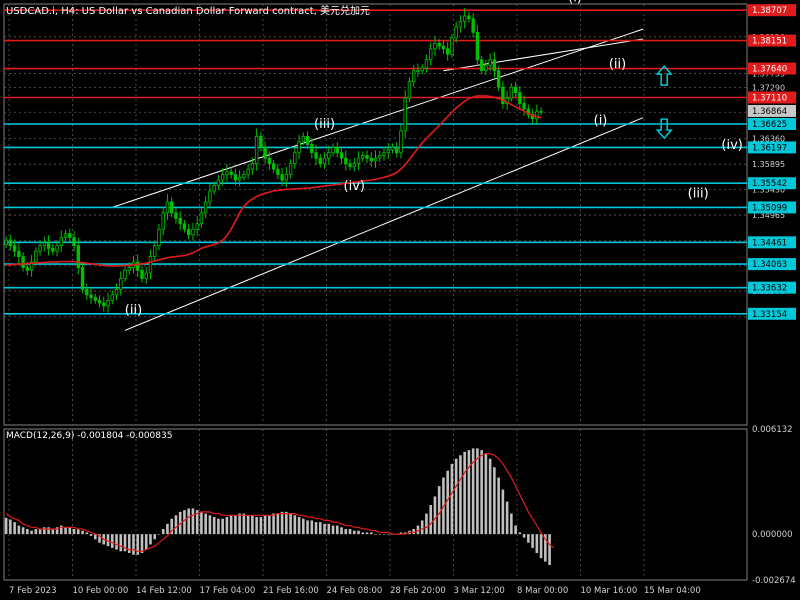 This screenshot has width=800, height=600. What do you see at coordinates (277, 507) in the screenshot?
I see `macd-histogram` at bounding box center [277, 507].